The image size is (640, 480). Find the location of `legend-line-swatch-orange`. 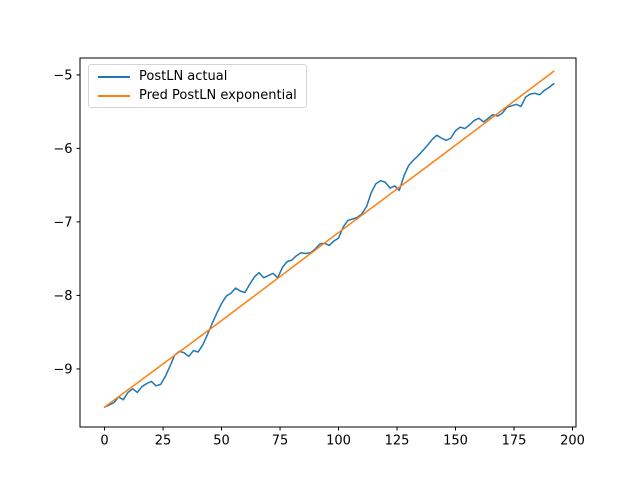

legend-line-swatch-orange is located at coordinates (114, 95).